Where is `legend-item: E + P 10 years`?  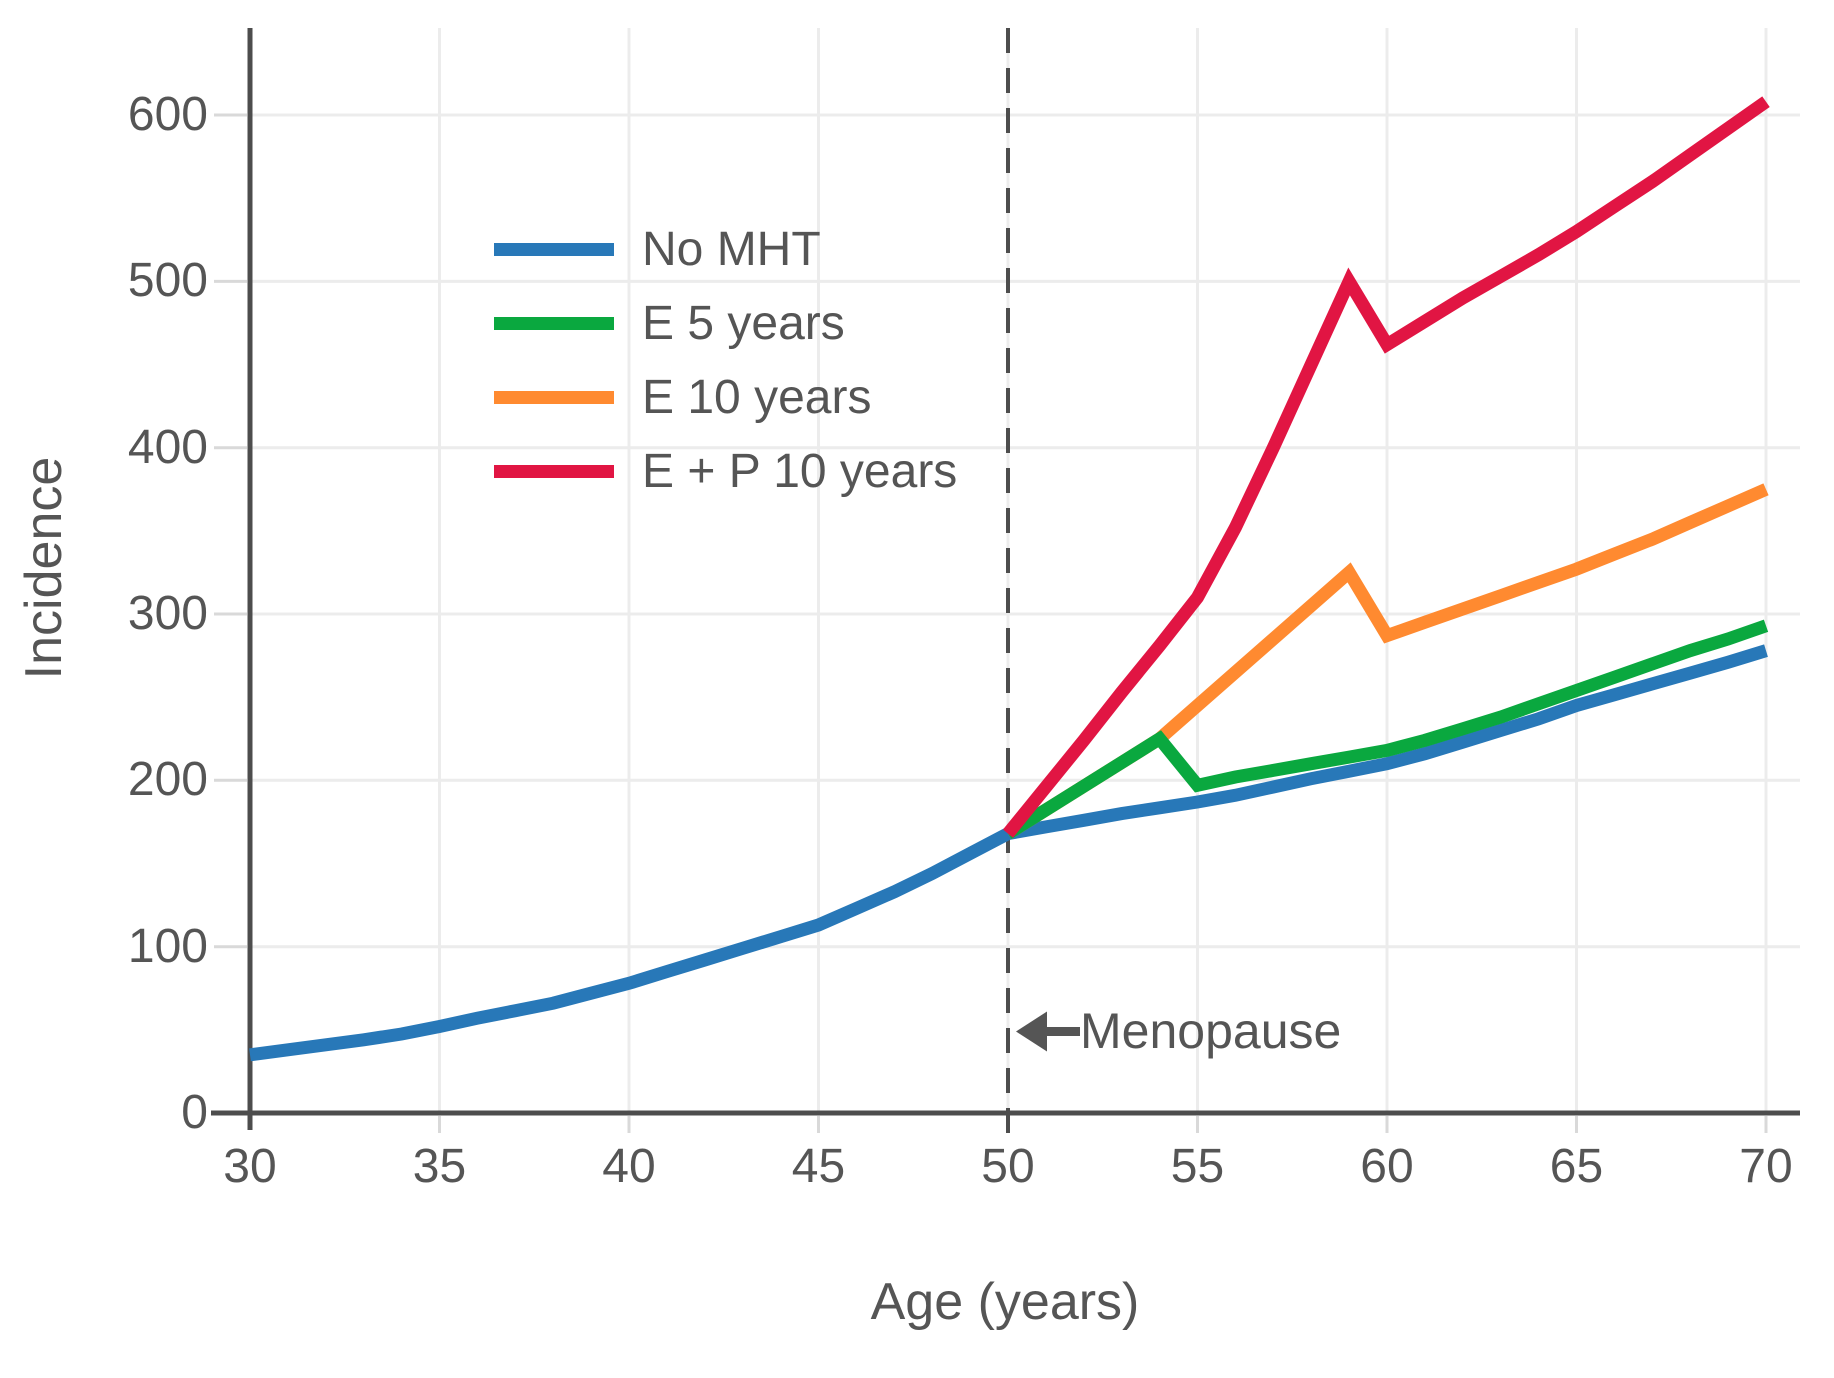 legend-item: E + P 10 years is located at coordinates (725, 471).